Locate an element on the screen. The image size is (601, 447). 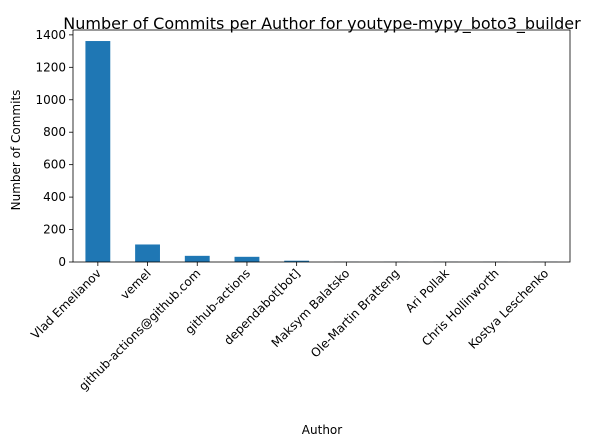
x-tick-label: Ari Pollak is located at coordinates (427, 290).